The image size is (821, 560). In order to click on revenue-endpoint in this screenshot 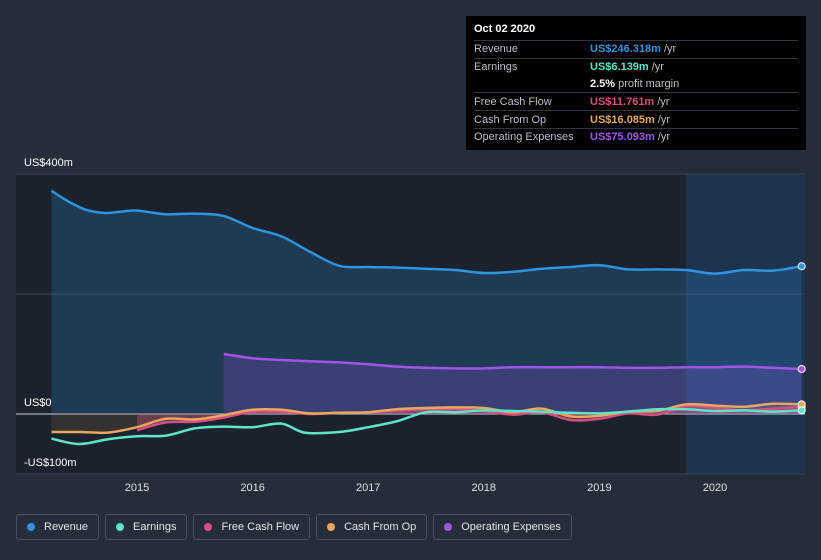, I will do `click(801, 266)`.